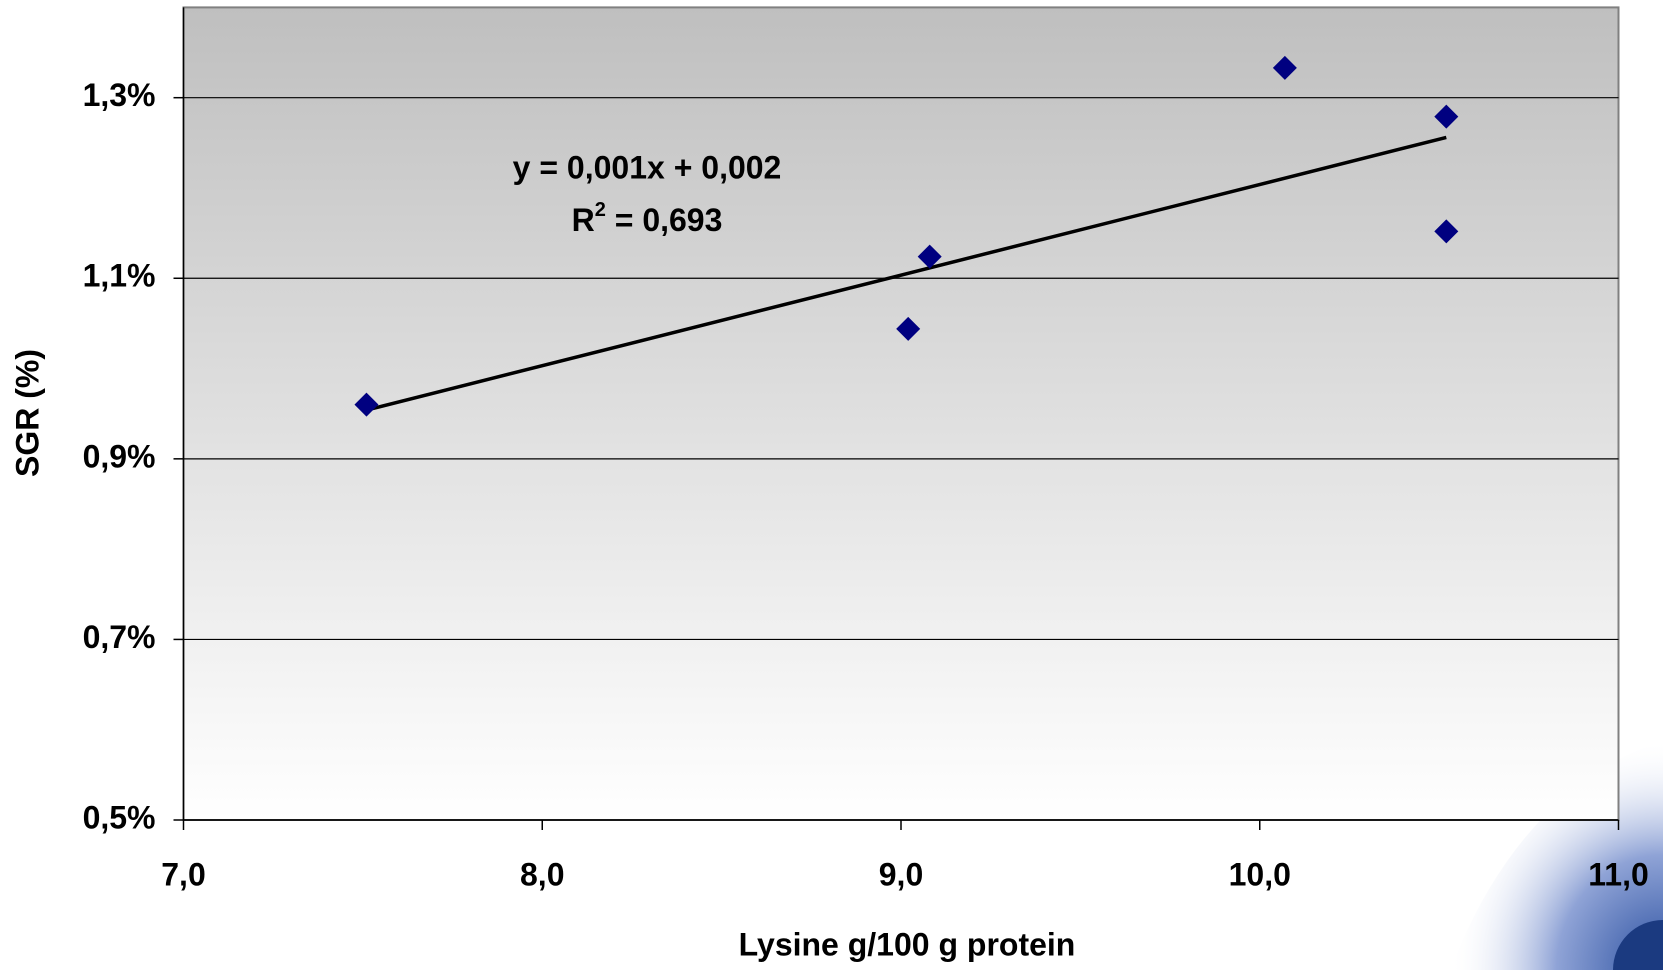 The height and width of the screenshot is (975, 1663). What do you see at coordinates (664, 220) in the screenshot?
I see `r-squared-rest: = 0,693` at bounding box center [664, 220].